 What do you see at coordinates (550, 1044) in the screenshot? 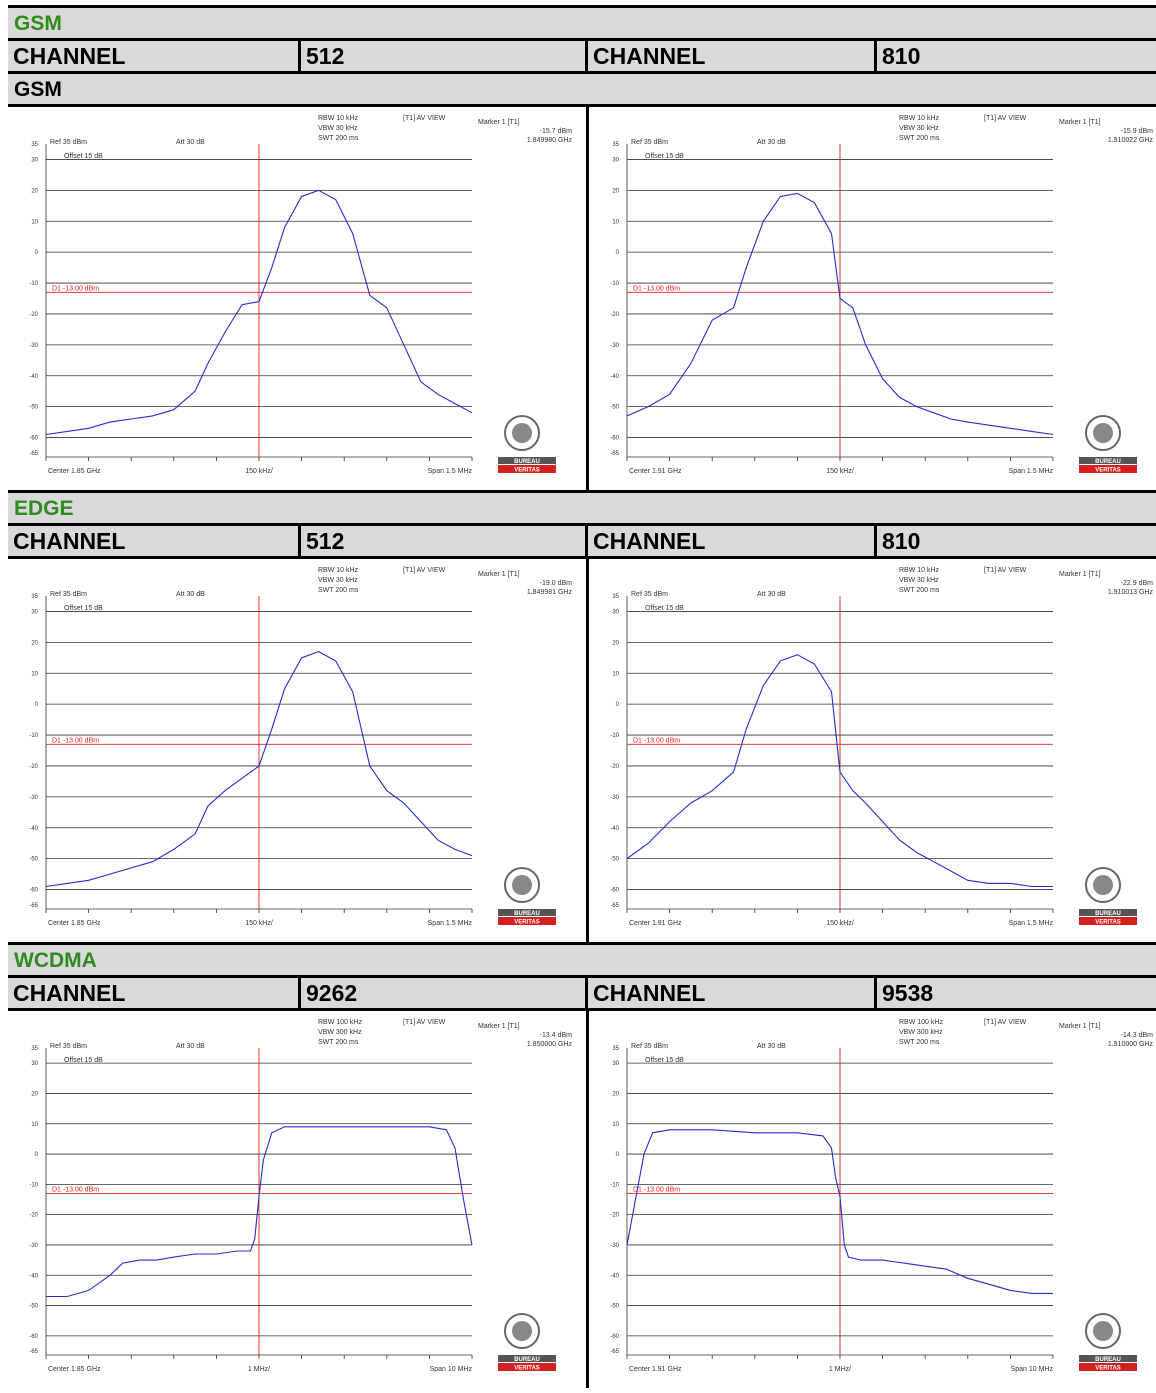
I see `marker-frequency: 1.850000 GHz` at bounding box center [550, 1044].